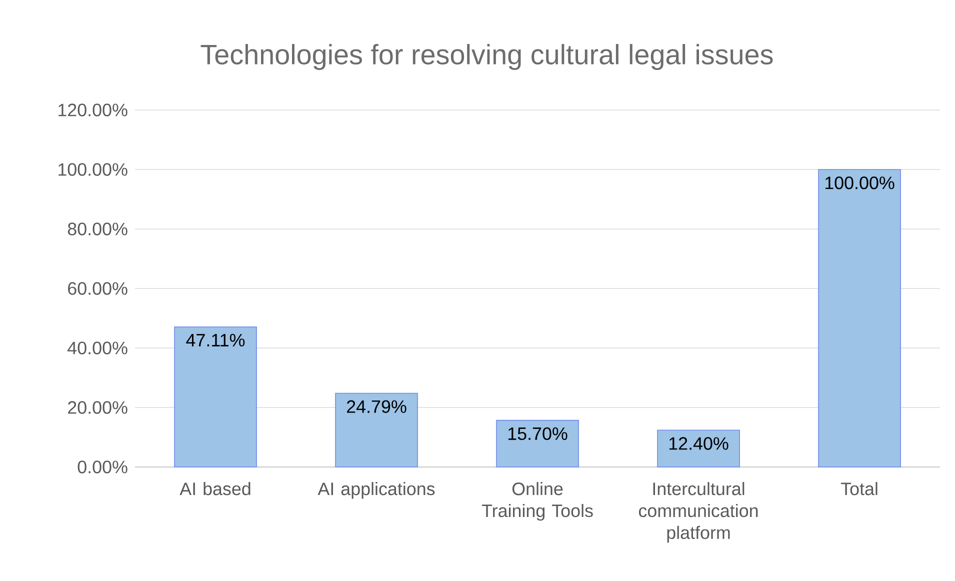 Image resolution: width=955 pixels, height=581 pixels. What do you see at coordinates (93, 169) in the screenshot?
I see `y-tick-label: 100.00%` at bounding box center [93, 169].